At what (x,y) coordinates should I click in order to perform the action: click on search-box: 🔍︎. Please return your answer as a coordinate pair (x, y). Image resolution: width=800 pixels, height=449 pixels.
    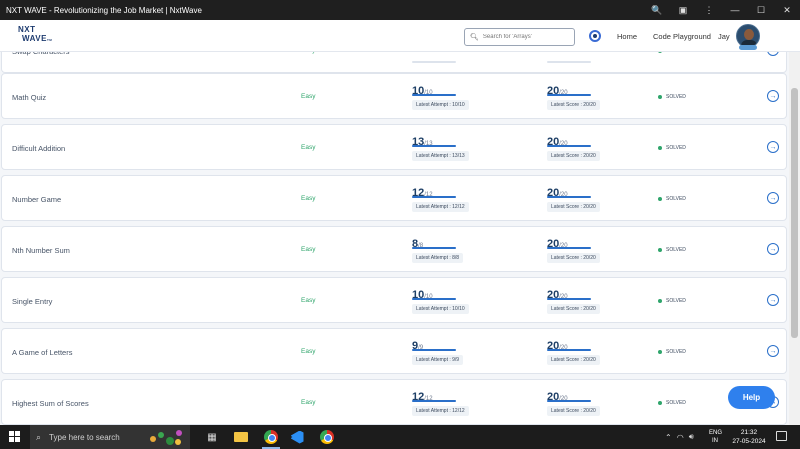
    Looking at the image, I should click on (519, 37).